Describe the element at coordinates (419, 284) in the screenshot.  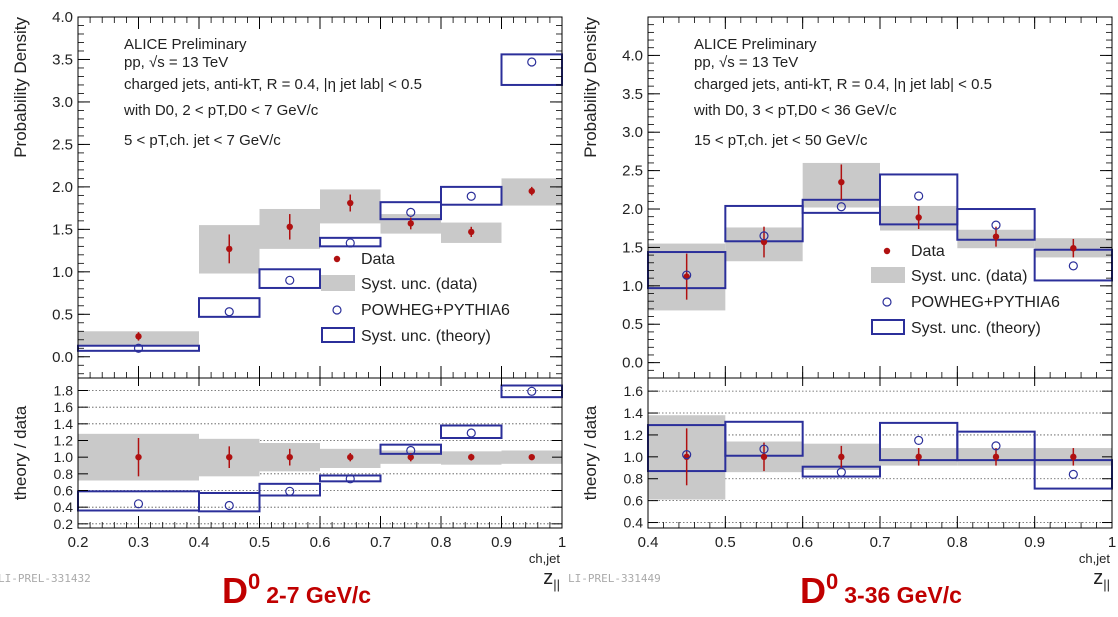
I see `legend-syst-data-label: Syst. unc. (data)` at that location.